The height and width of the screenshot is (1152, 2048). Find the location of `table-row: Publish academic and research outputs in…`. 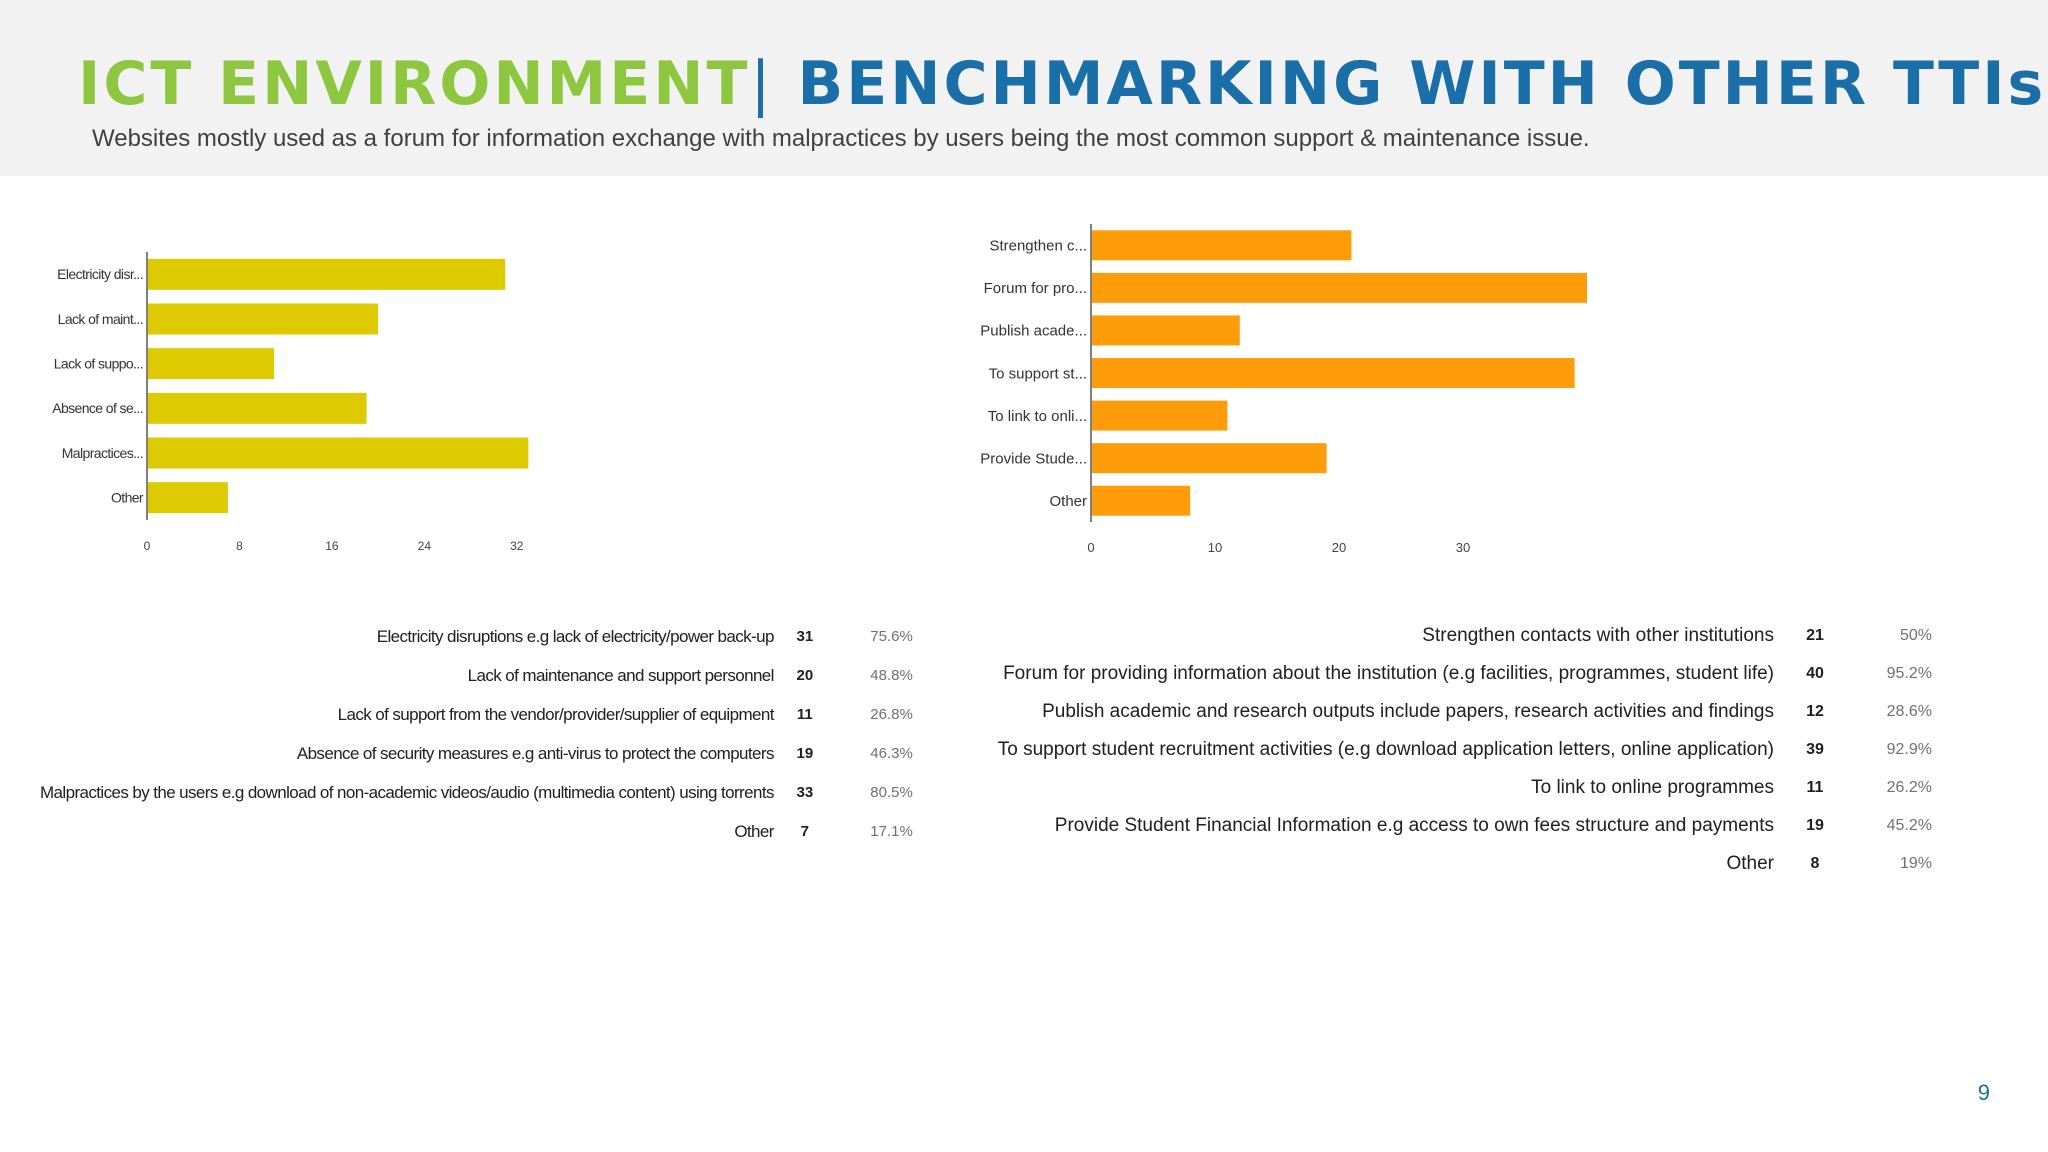

table-row: Publish academic and research outputs in… is located at coordinates (1446, 712).